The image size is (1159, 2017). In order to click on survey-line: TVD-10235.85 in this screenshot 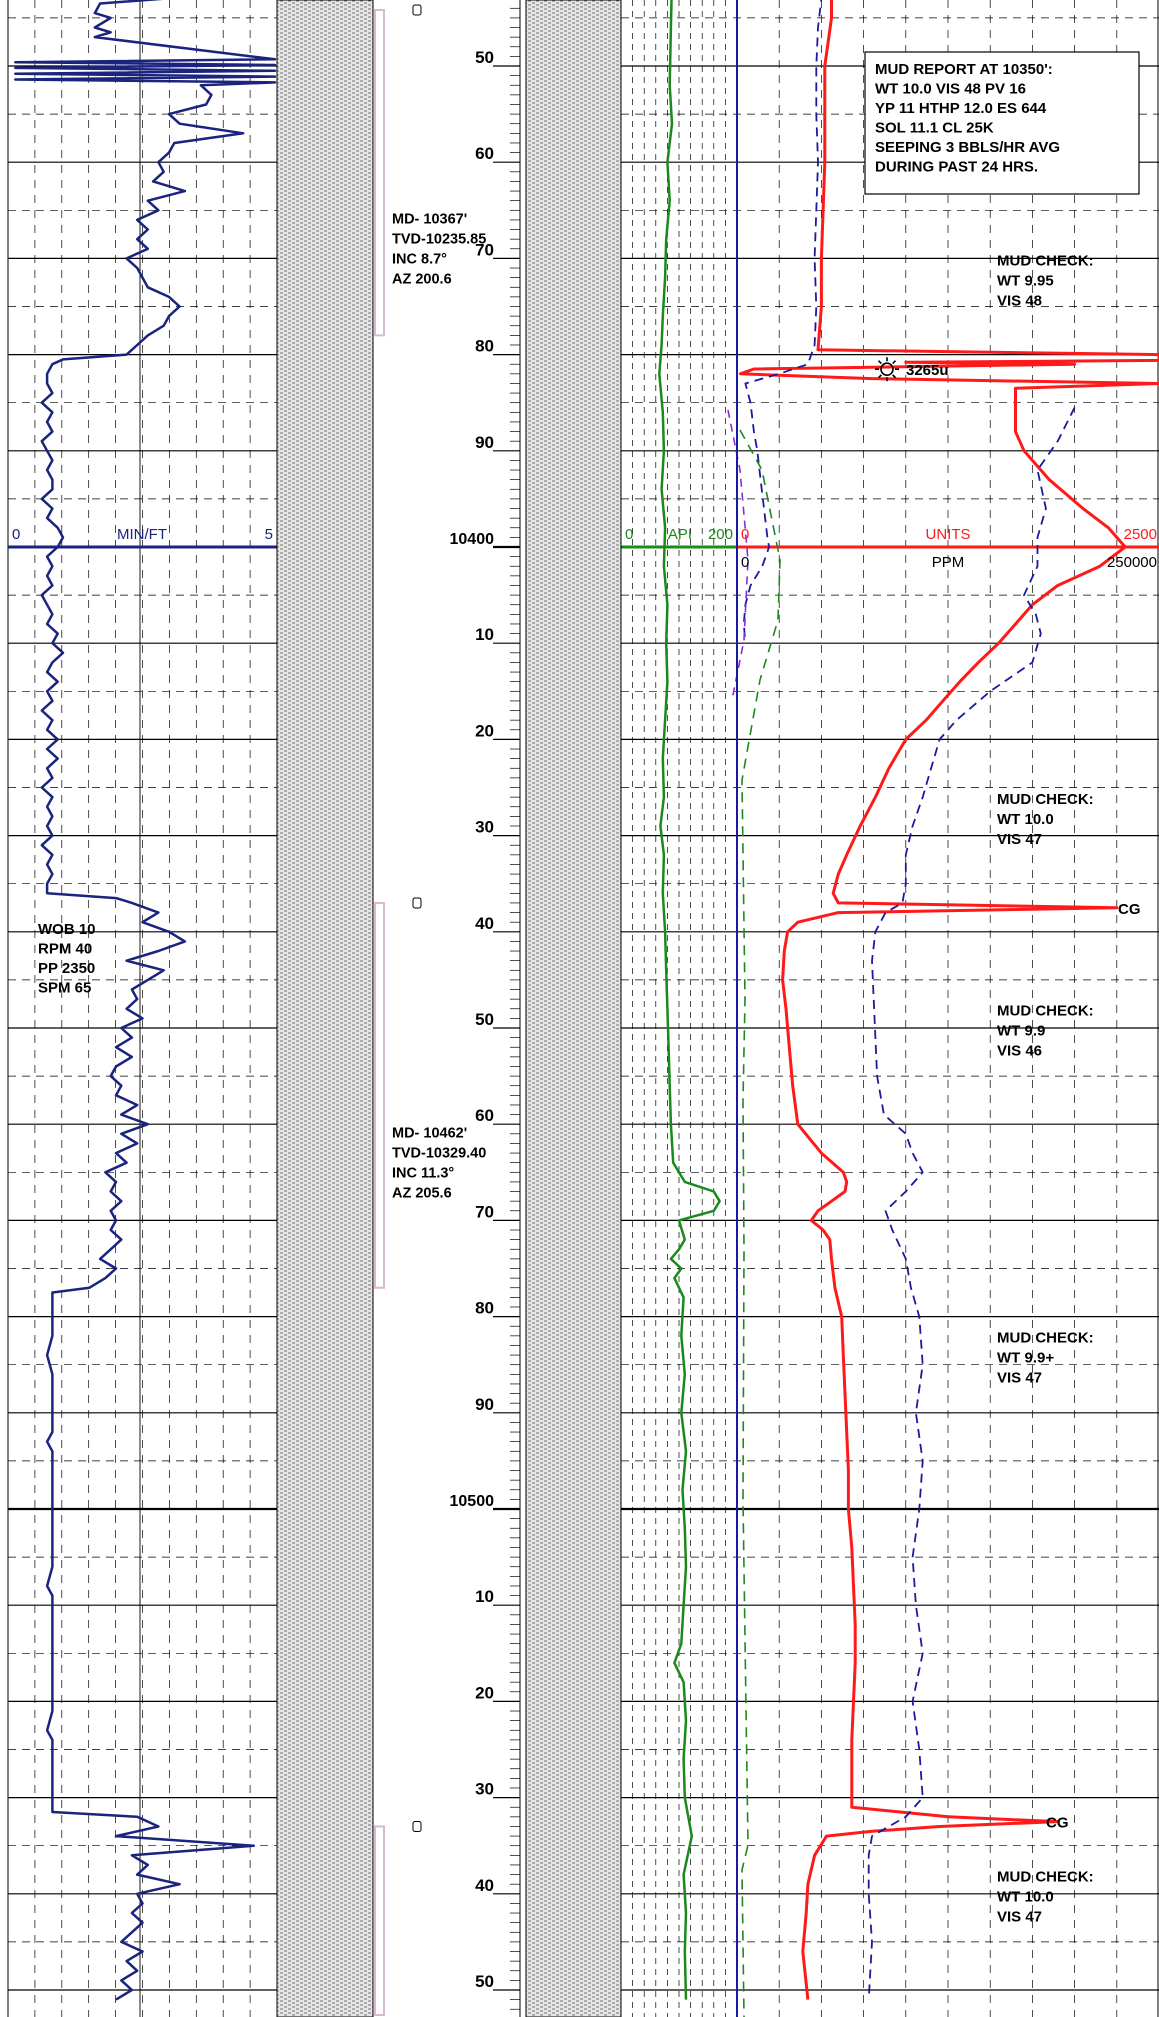, I will do `click(439, 240)`.